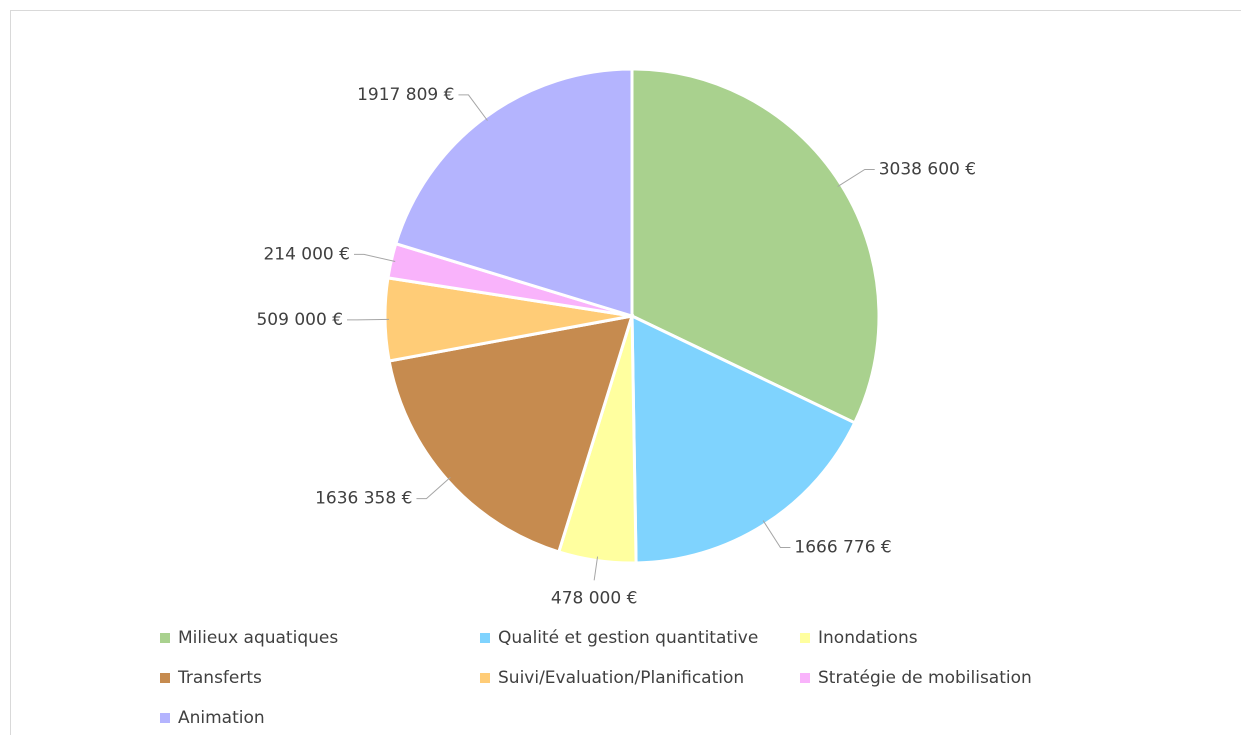  I want to click on data-label: 509 000 €, so click(299, 320).